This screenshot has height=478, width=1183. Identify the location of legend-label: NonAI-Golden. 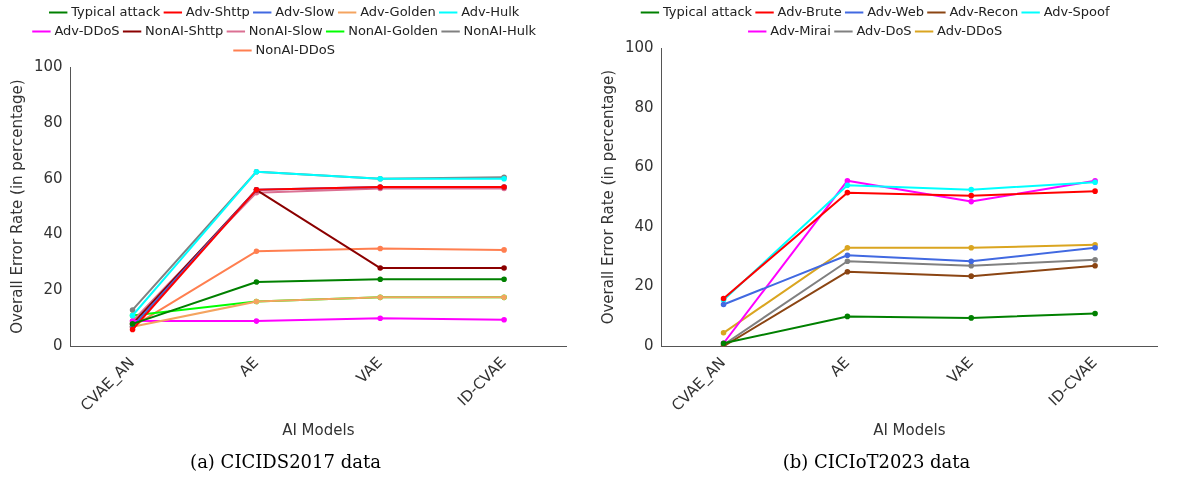
(393, 30).